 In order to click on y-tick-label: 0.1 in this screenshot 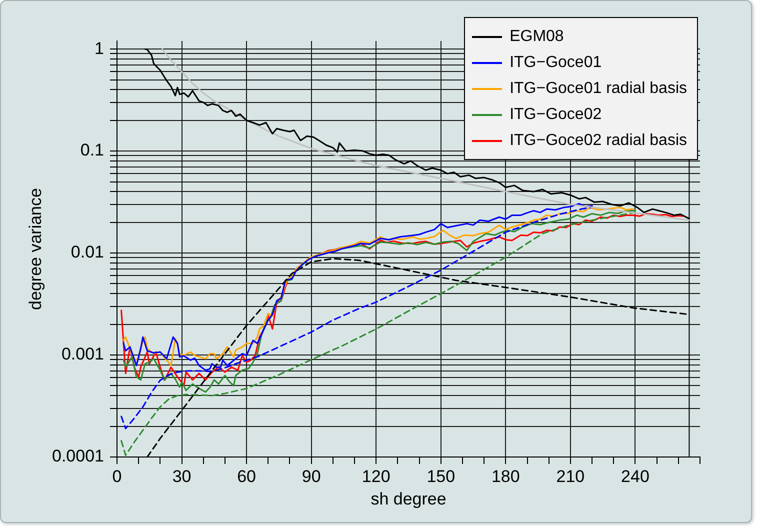, I will do `click(92, 150)`.